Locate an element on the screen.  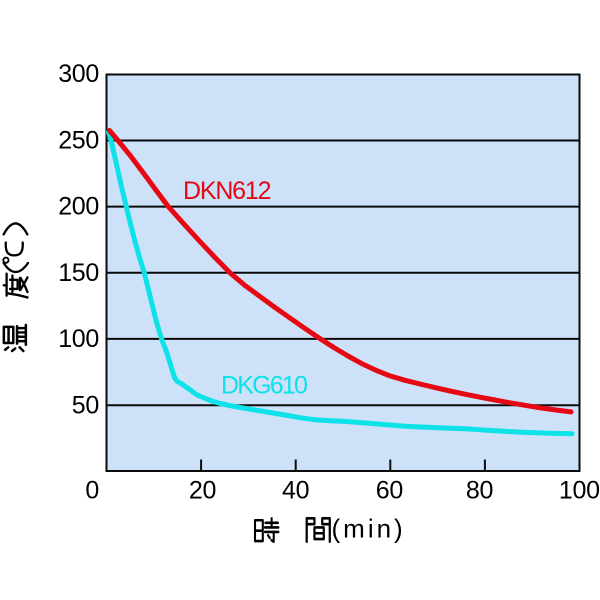
svg-text: DKG610 is located at coordinates (264, 386).